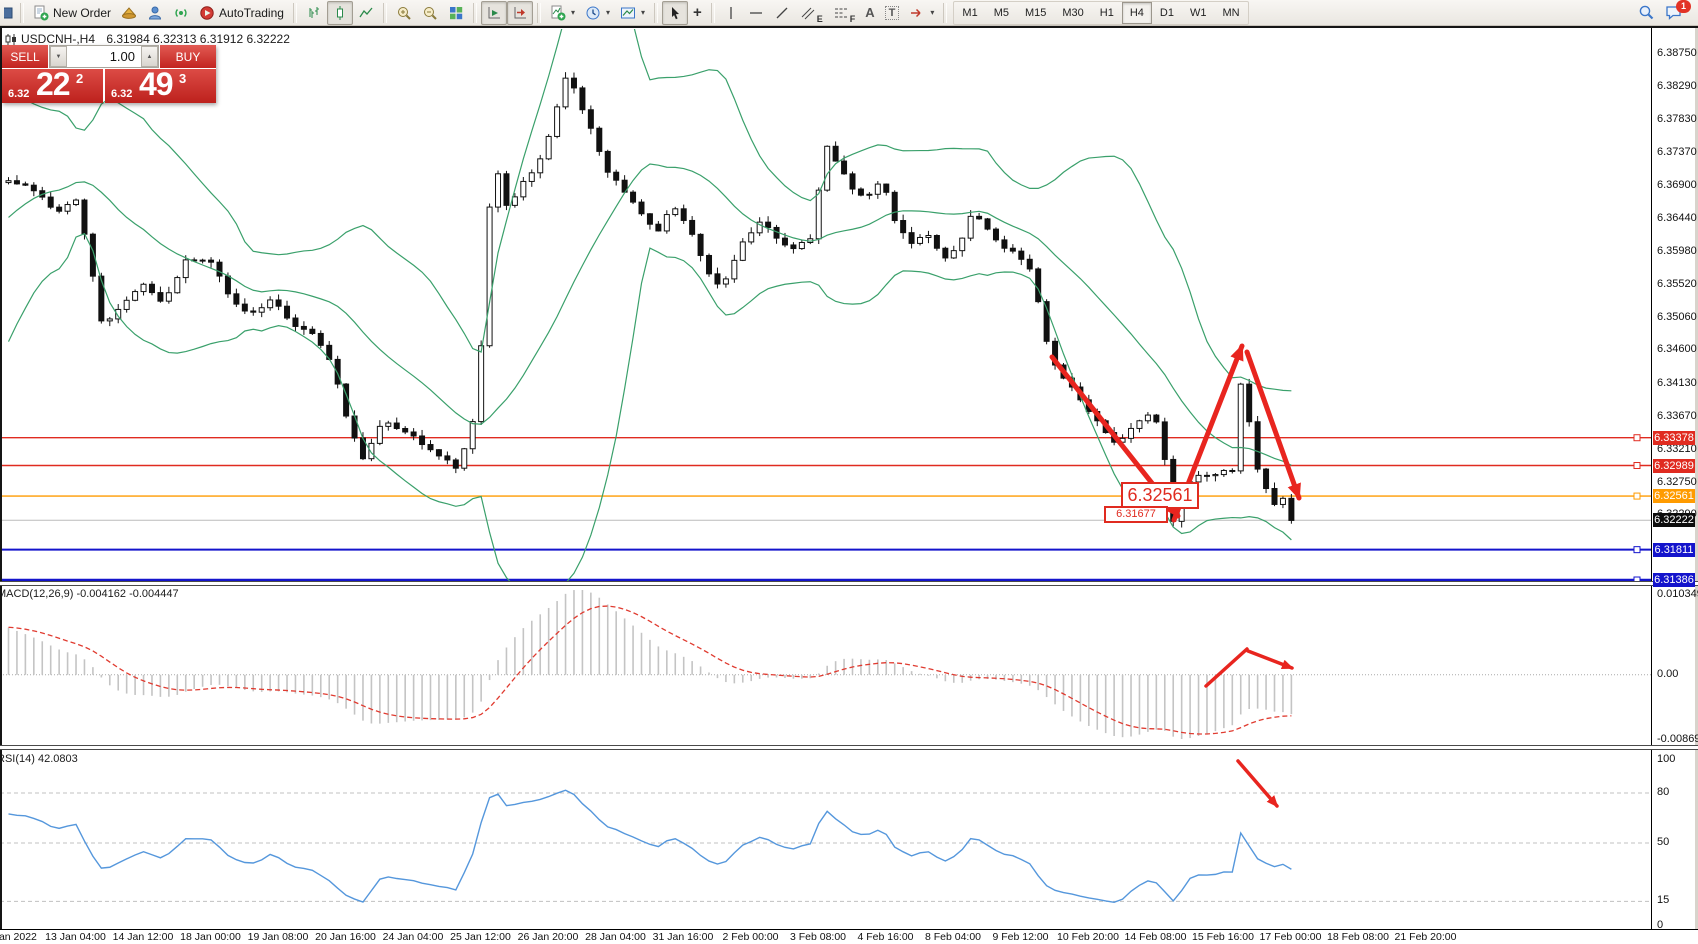  I want to click on time-label: 15 Feb 16:00, so click(1223, 937).